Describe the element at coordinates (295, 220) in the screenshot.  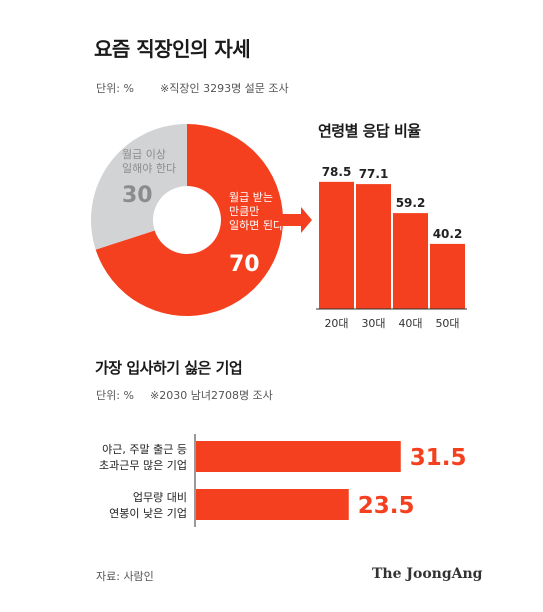
I see `arrow-icon` at that location.